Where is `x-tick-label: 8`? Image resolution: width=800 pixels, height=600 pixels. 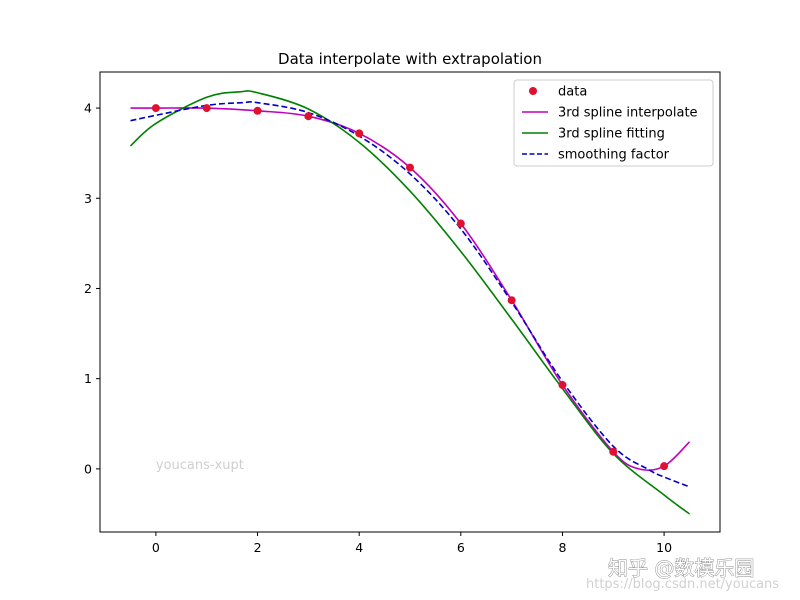
x-tick-label: 8 is located at coordinates (562, 547).